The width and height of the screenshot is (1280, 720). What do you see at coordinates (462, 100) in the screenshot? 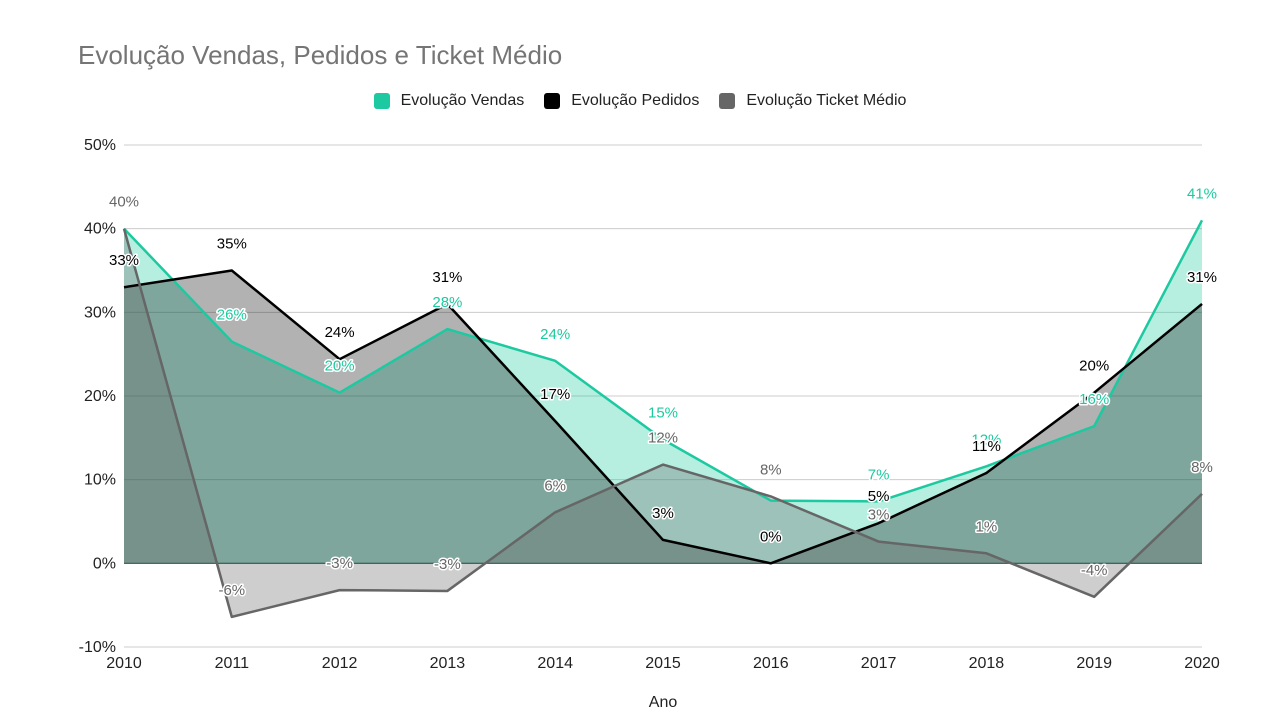
I see `legend-label-vendas: Evolução Vendas` at bounding box center [462, 100].